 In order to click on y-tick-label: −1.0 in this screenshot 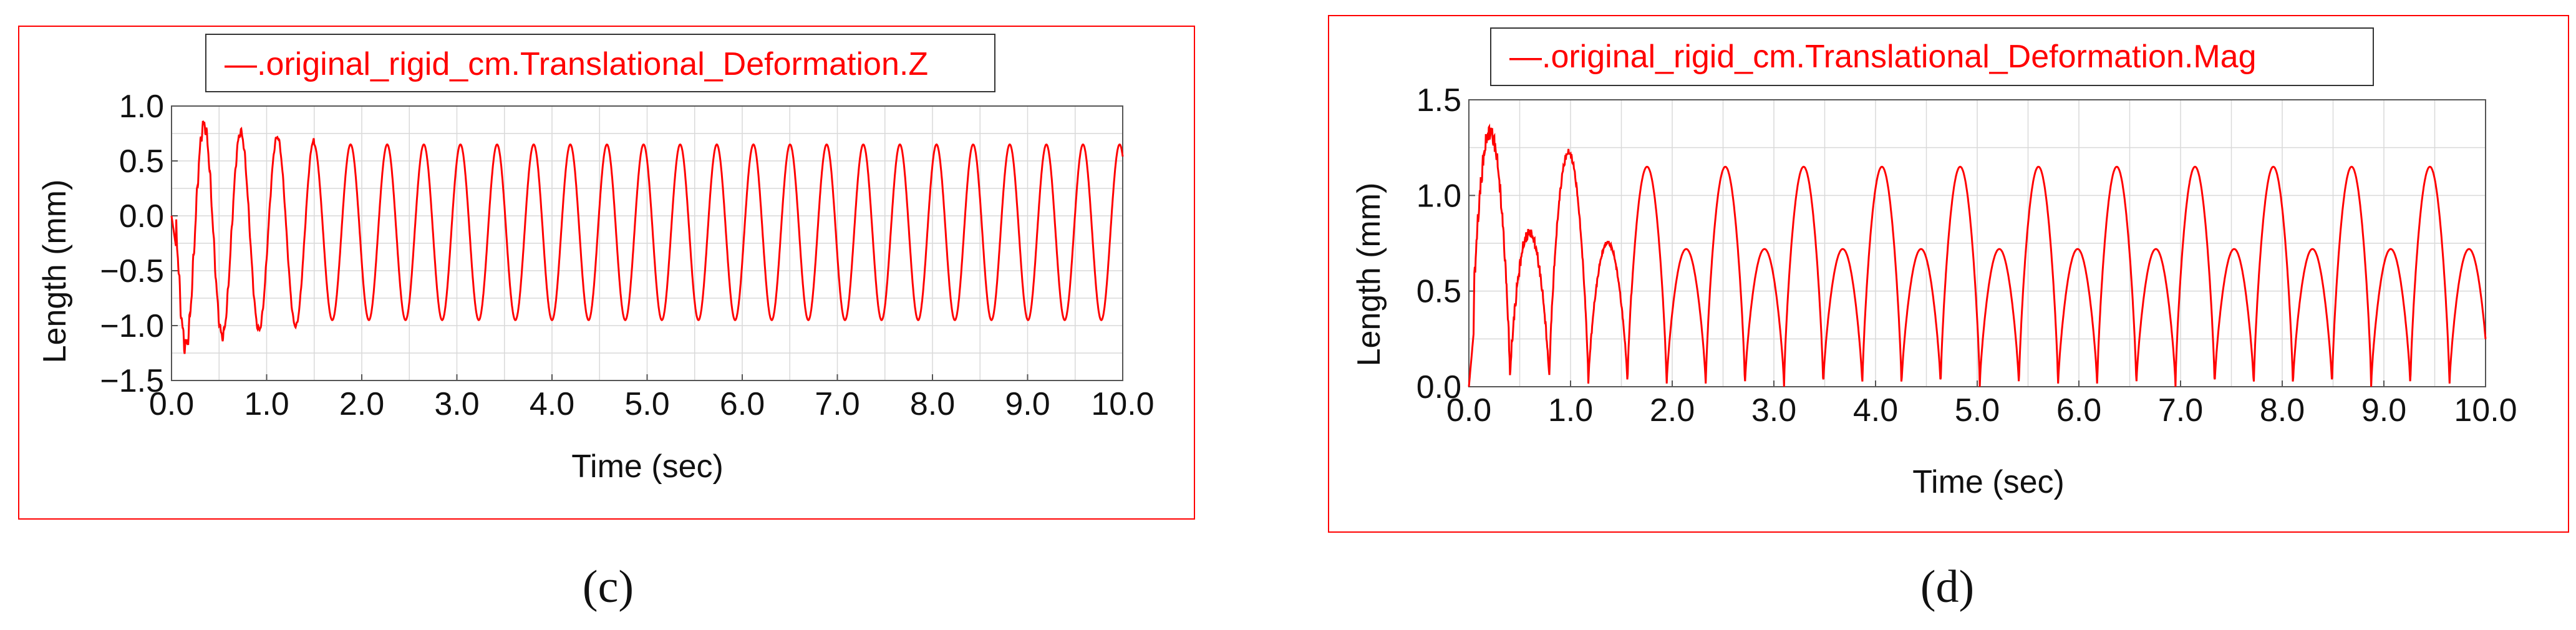, I will do `click(132, 326)`.